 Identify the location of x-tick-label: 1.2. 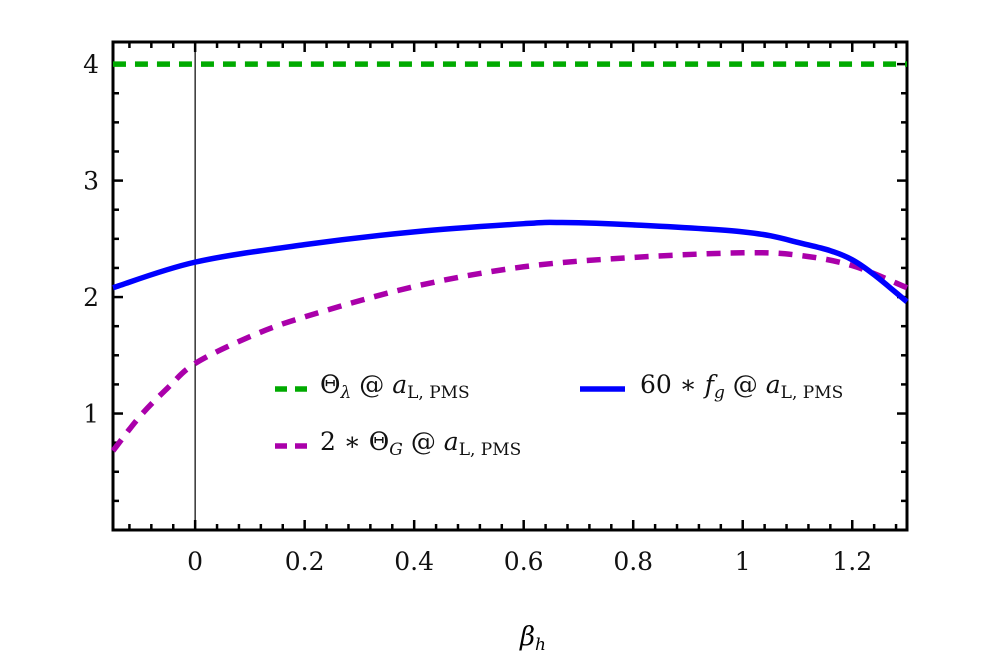
(852, 561).